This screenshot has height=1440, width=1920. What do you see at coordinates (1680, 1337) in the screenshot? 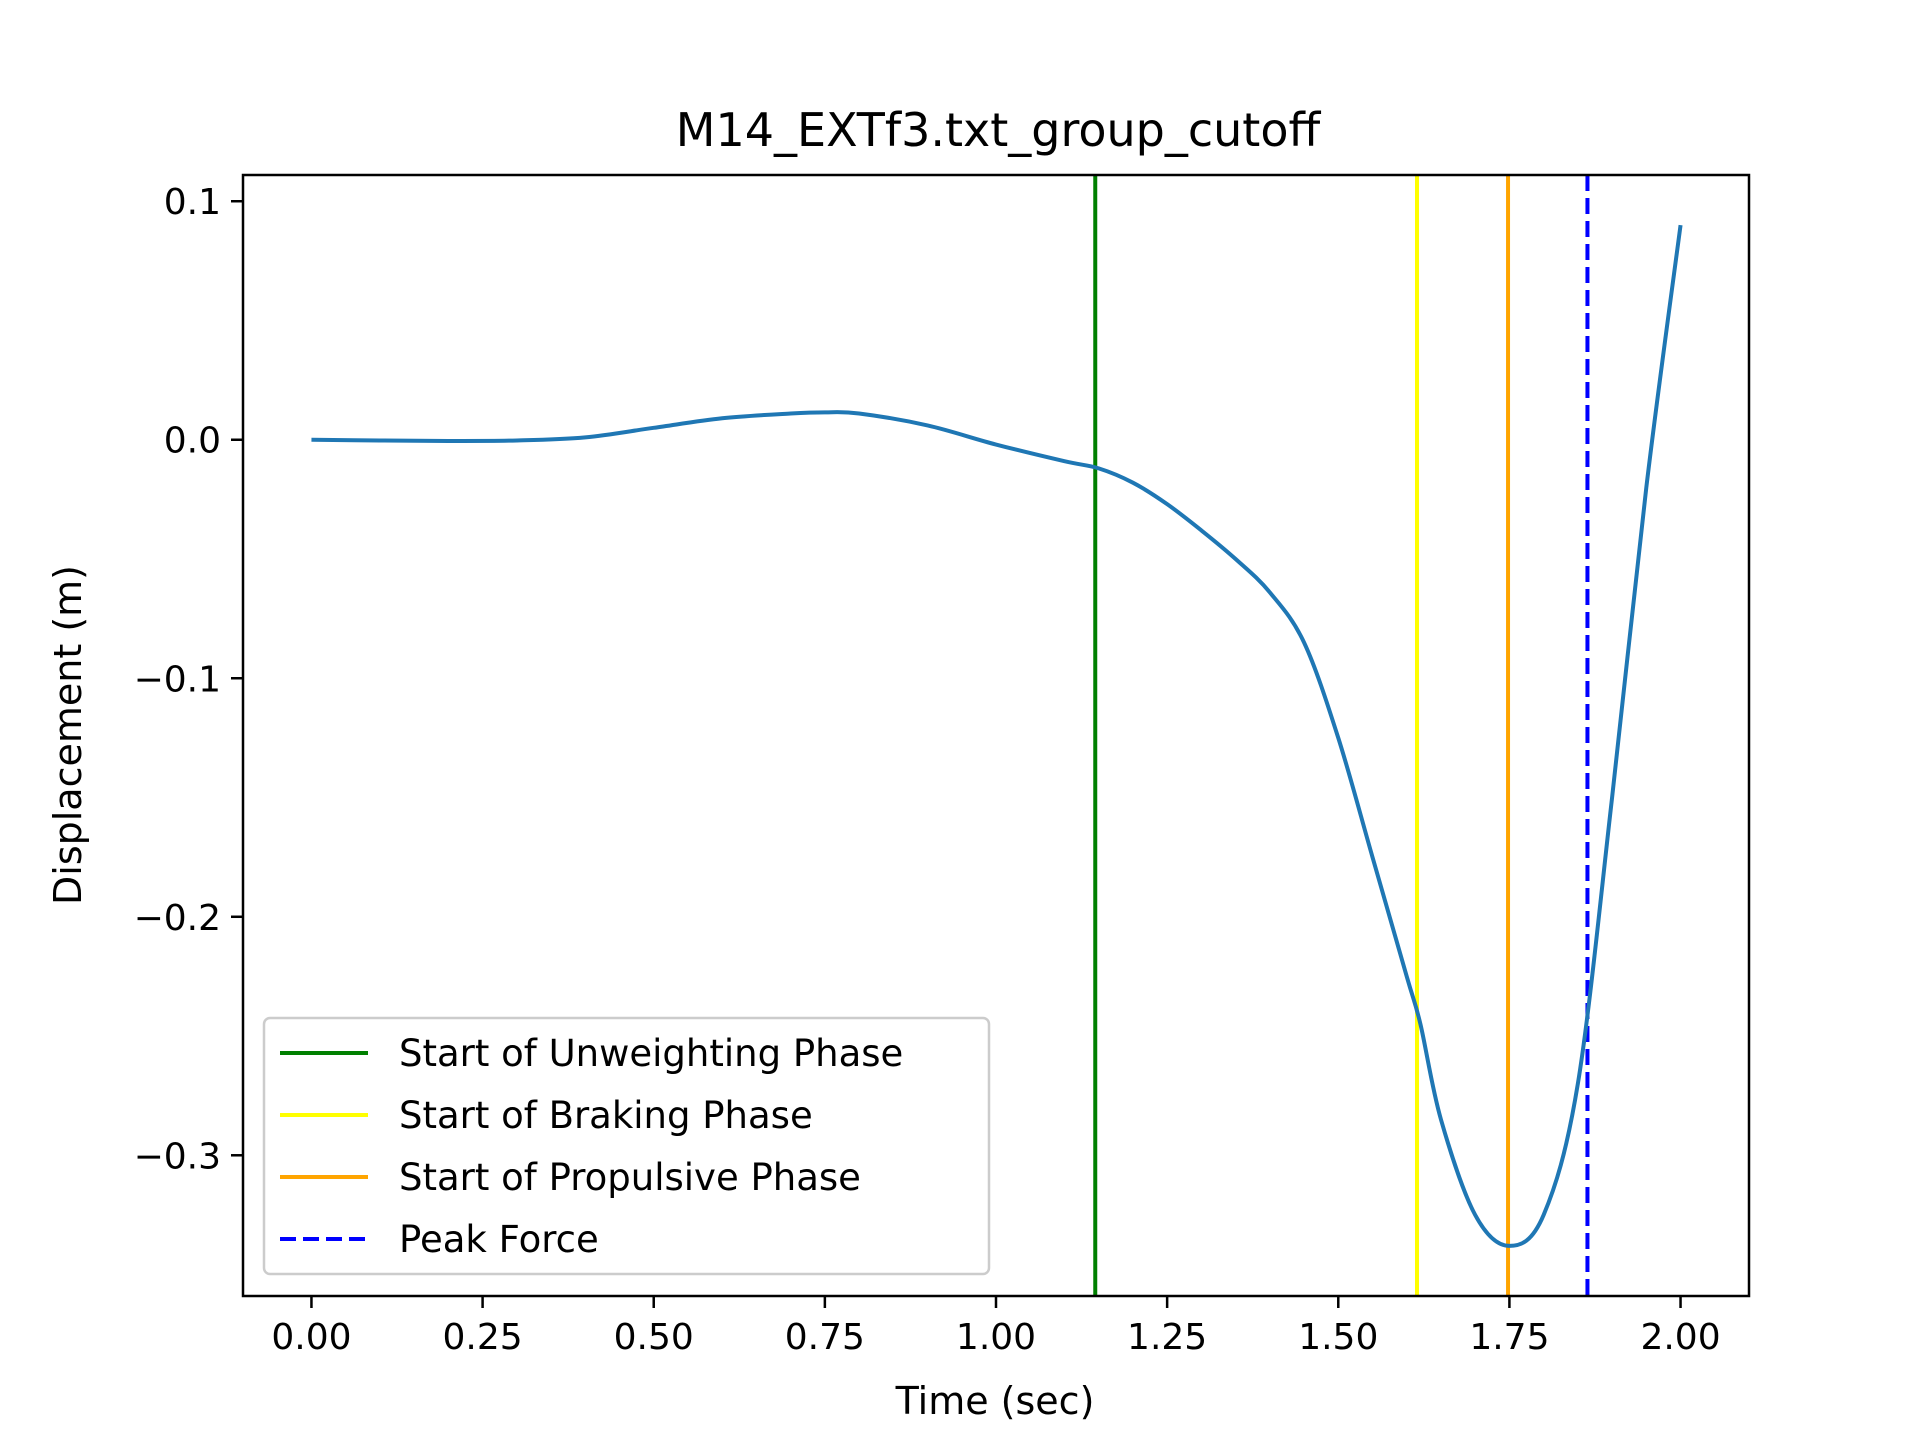
I see `x-tick-label: 2.00` at bounding box center [1680, 1337].